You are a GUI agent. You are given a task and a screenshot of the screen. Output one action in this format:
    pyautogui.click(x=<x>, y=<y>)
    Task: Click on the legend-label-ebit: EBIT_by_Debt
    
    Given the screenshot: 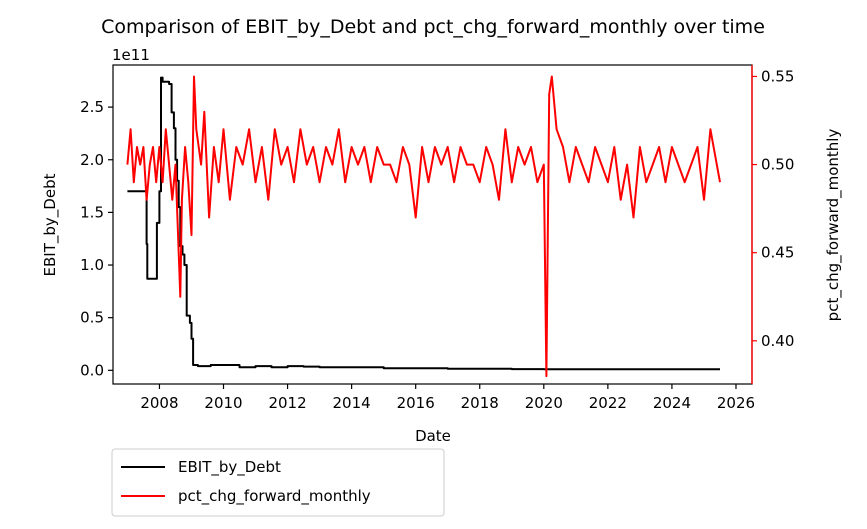 What is the action you would take?
    pyautogui.click(x=229, y=467)
    